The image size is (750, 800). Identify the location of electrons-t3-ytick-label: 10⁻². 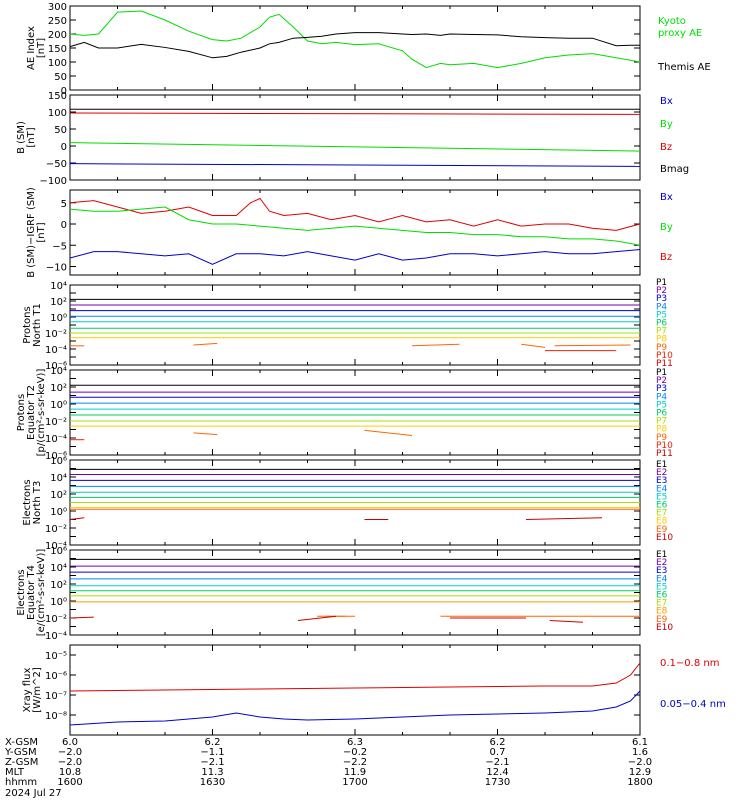
(56, 529).